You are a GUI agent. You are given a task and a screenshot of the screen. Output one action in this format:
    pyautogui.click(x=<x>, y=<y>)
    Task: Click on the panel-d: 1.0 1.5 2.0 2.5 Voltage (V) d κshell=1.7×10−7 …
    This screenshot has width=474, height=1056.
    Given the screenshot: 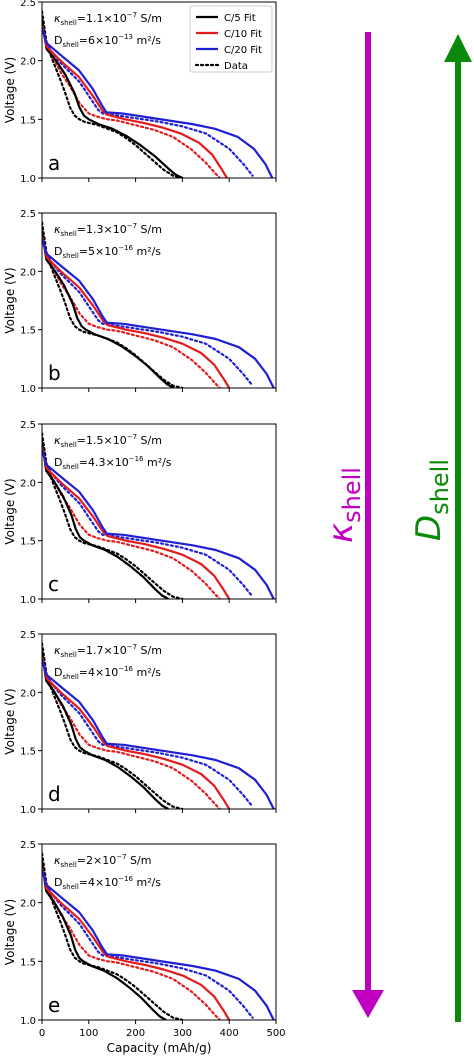 What is the action you would take?
    pyautogui.click(x=140, y=723)
    